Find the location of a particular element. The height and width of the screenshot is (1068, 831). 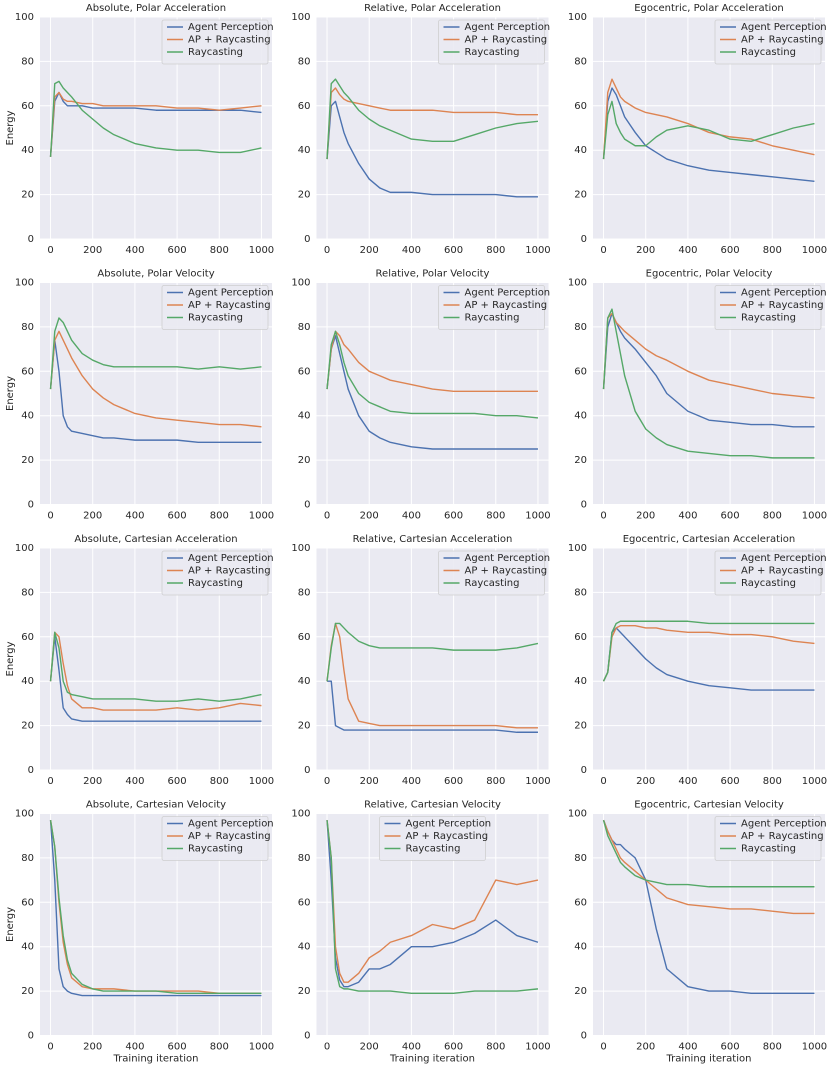

chart-title: Absolute, Cartesian Velocity is located at coordinates (156, 805).